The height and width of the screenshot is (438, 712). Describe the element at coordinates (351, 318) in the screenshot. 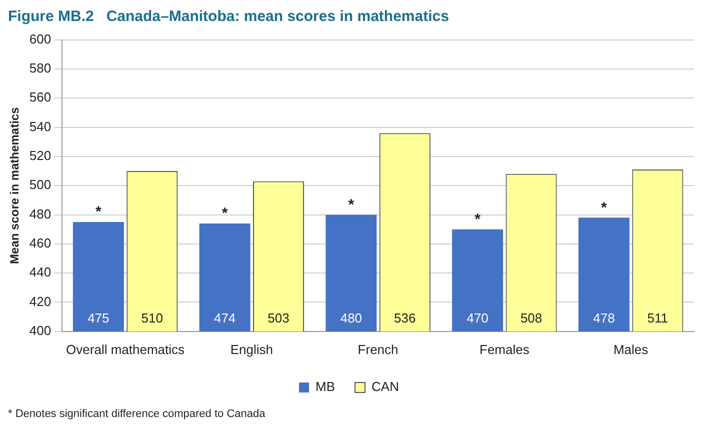

I see `data-label: 480` at that location.